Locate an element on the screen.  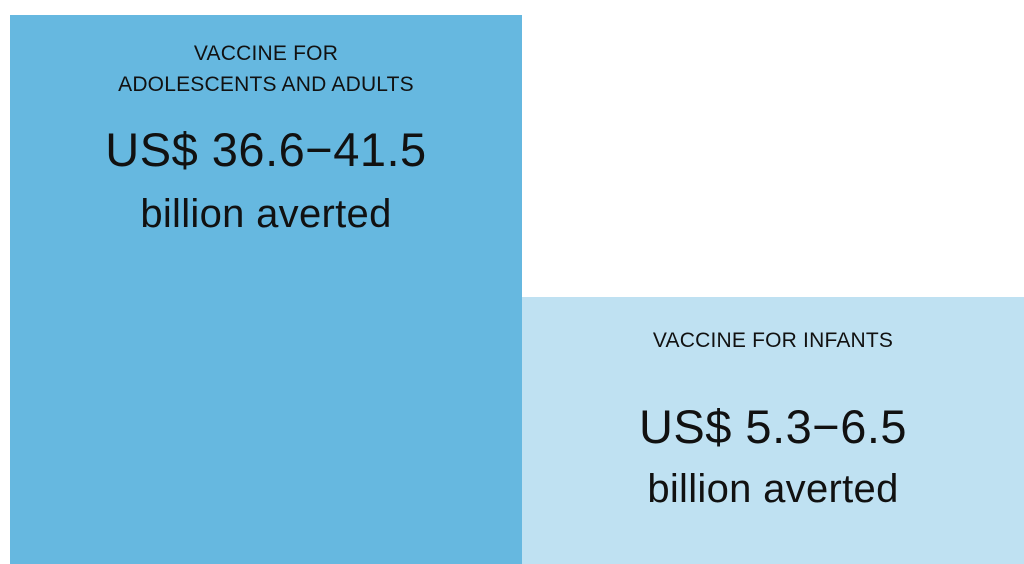
infants-panel-title: VACCINE FOR INFANTS is located at coordinates (773, 340).